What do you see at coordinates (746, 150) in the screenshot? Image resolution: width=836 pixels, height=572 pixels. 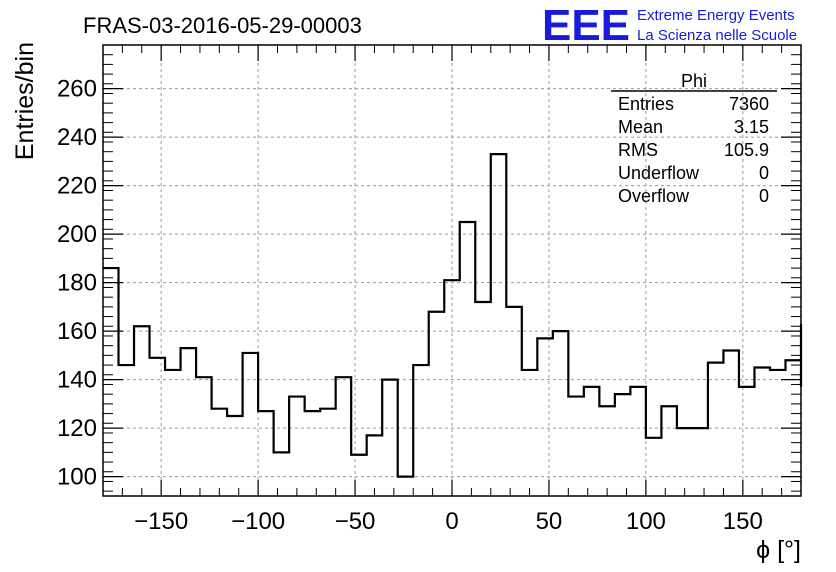 I see `stats-row-value: 105.9` at bounding box center [746, 150].